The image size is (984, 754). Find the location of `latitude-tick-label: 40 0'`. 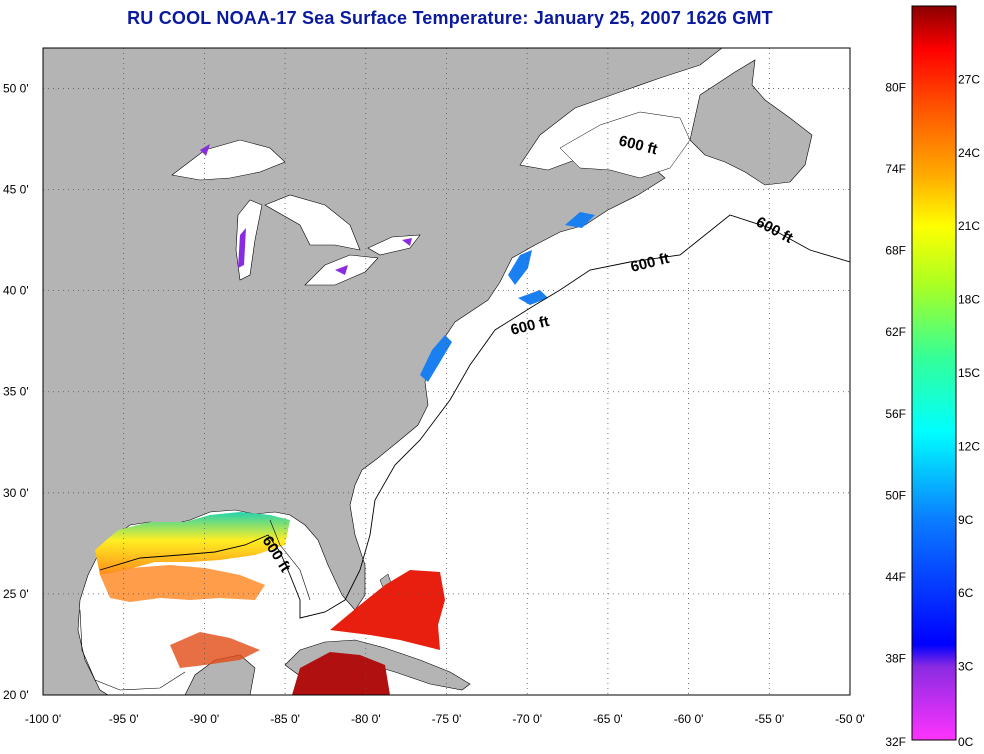

latitude-tick-label: 40 0' is located at coordinates (16, 291).